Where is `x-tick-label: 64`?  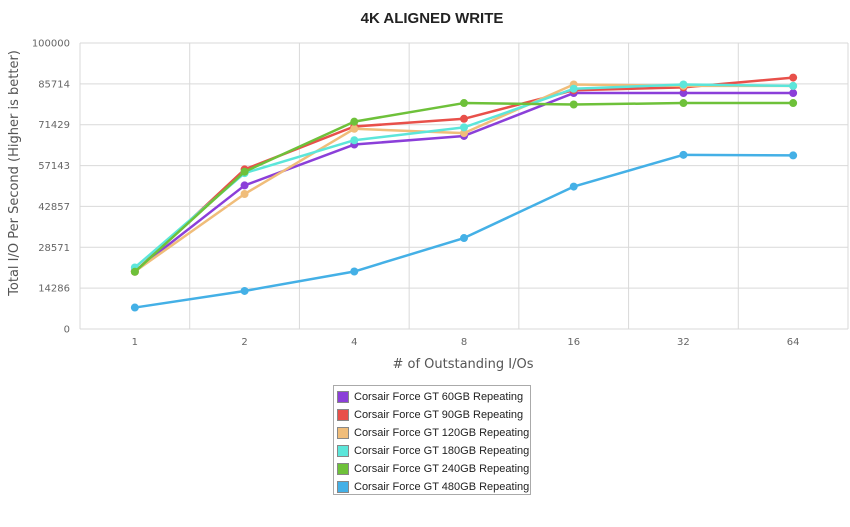 x-tick-label: 64 is located at coordinates (793, 342).